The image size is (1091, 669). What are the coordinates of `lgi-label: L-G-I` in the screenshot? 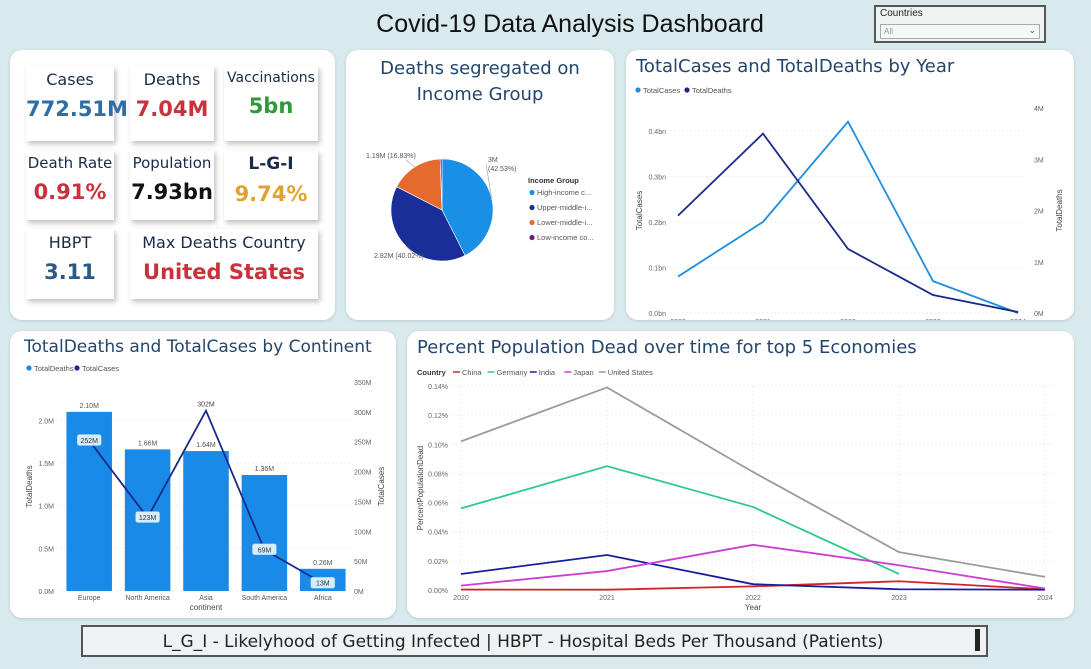 It's located at (271, 164).